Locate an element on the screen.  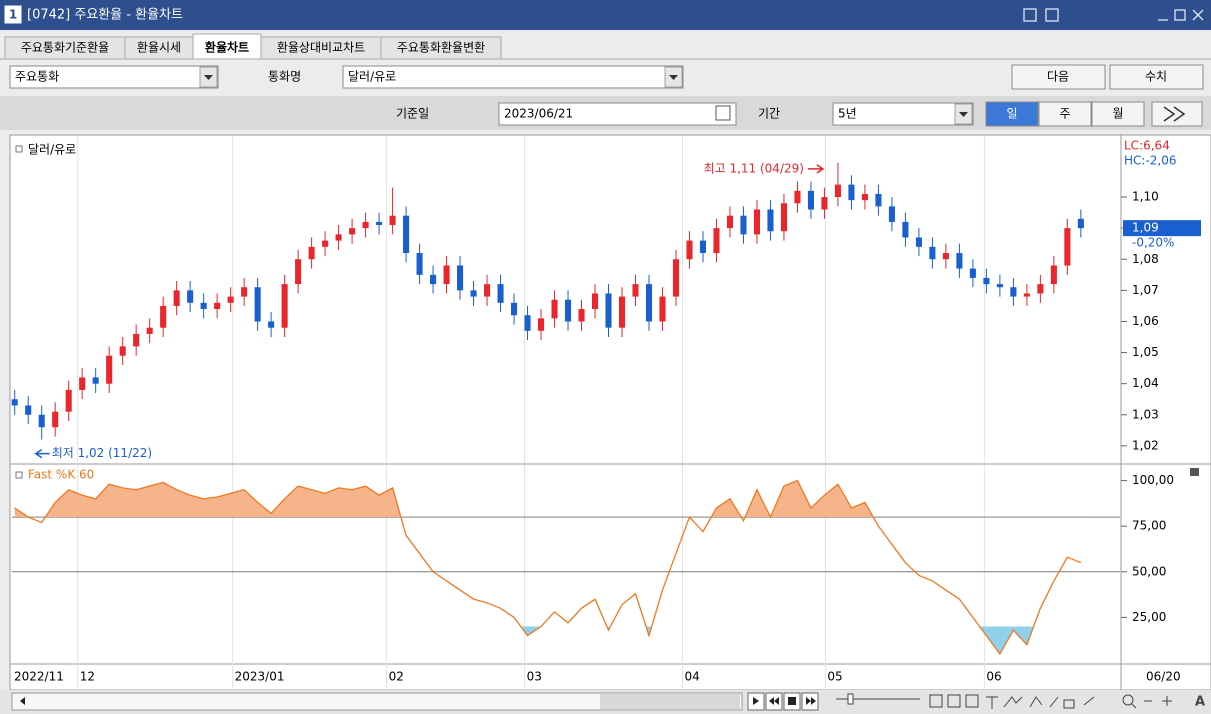
window-number: 1 is located at coordinates (13, 15).